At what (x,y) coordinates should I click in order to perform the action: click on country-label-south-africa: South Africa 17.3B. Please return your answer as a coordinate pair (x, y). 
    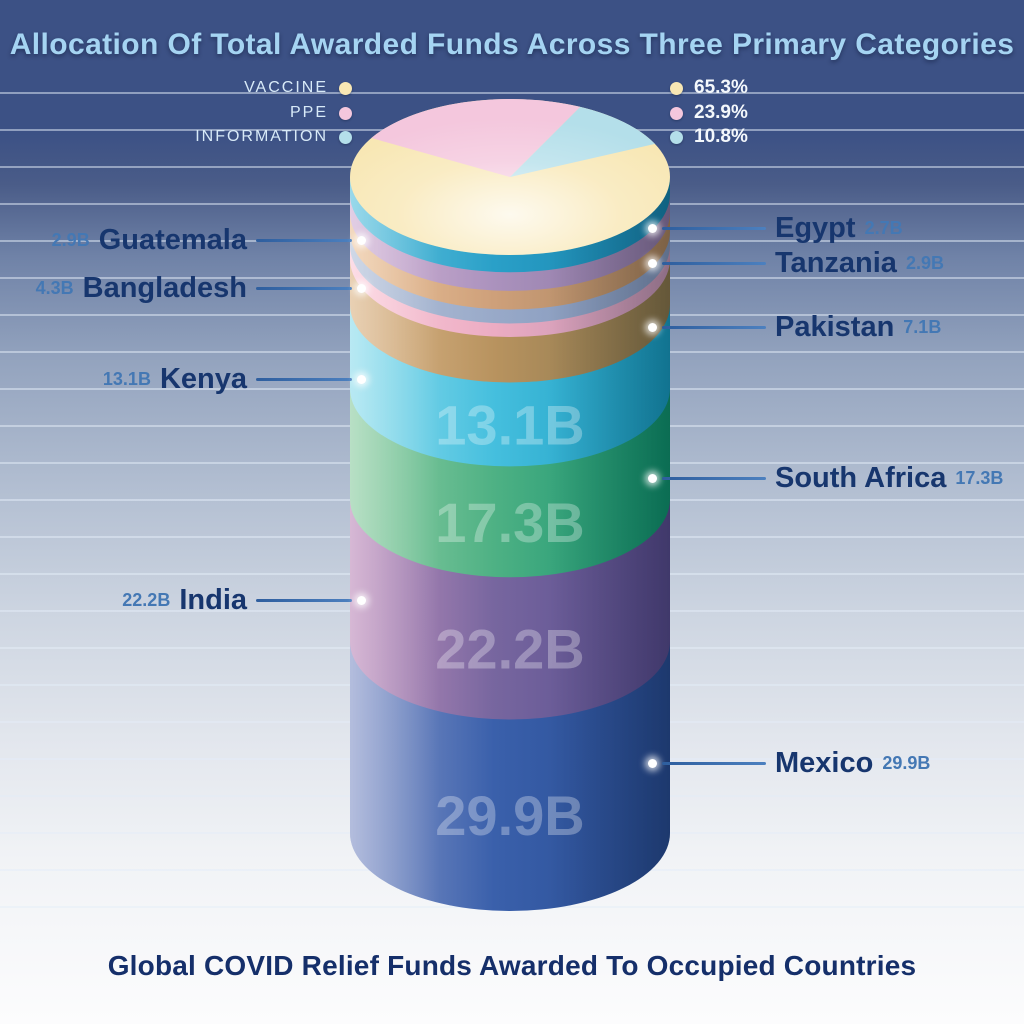
    Looking at the image, I should click on (825, 478).